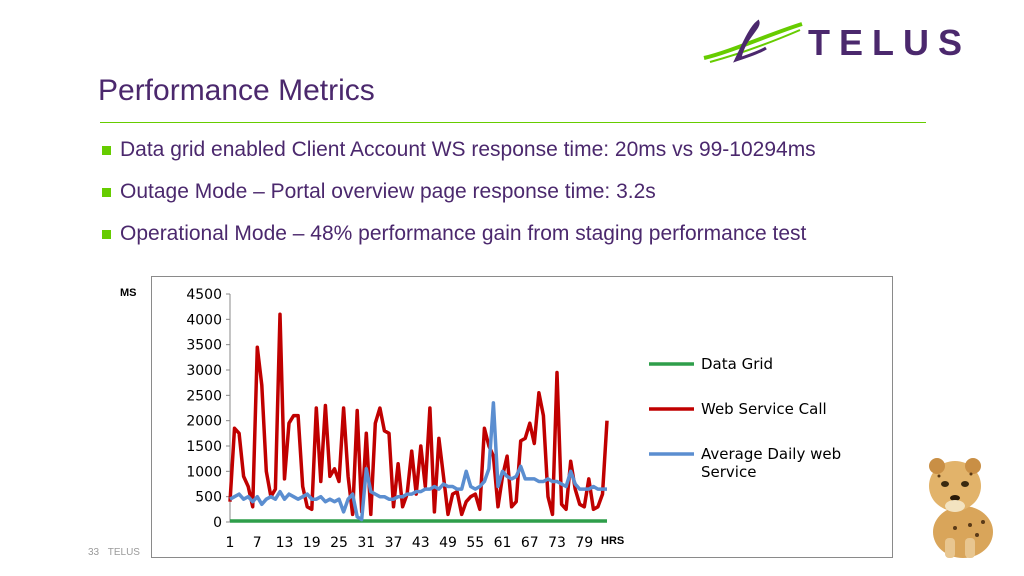  I want to click on x-tick-label: 1, so click(230, 543).